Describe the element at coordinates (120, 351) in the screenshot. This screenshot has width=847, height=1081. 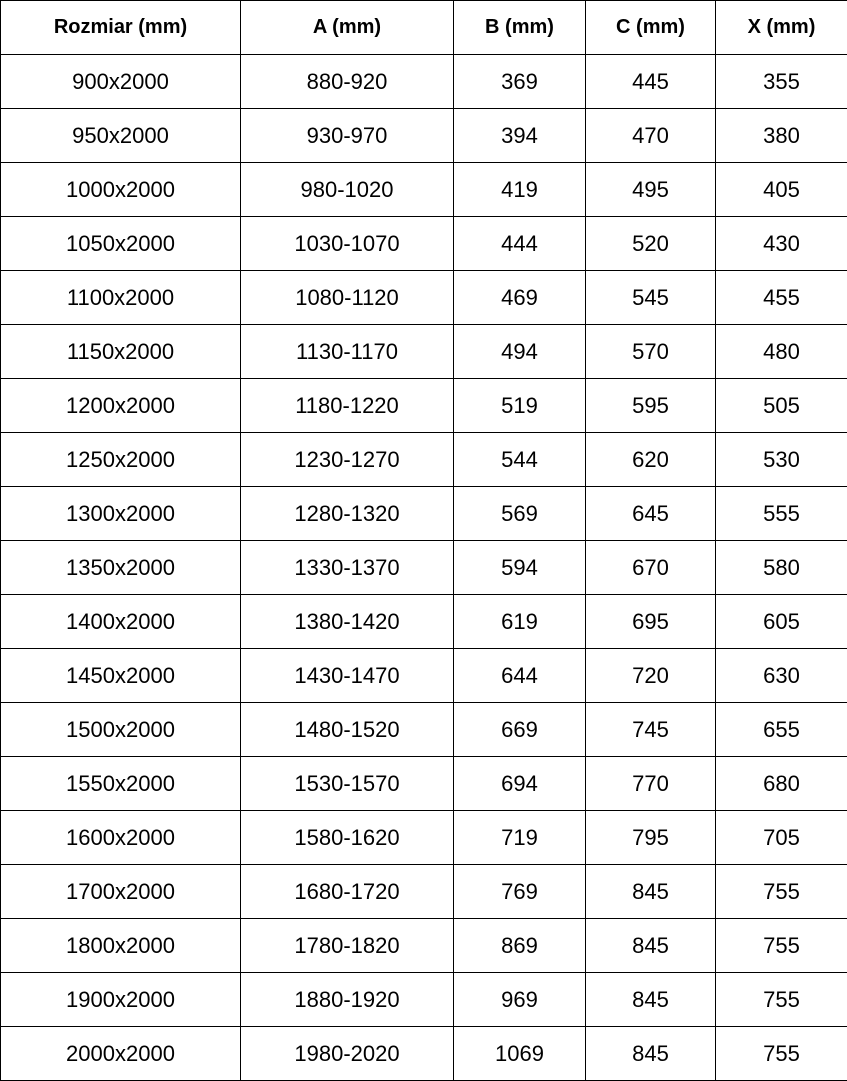
I see `cell-size: 1150x2000` at that location.